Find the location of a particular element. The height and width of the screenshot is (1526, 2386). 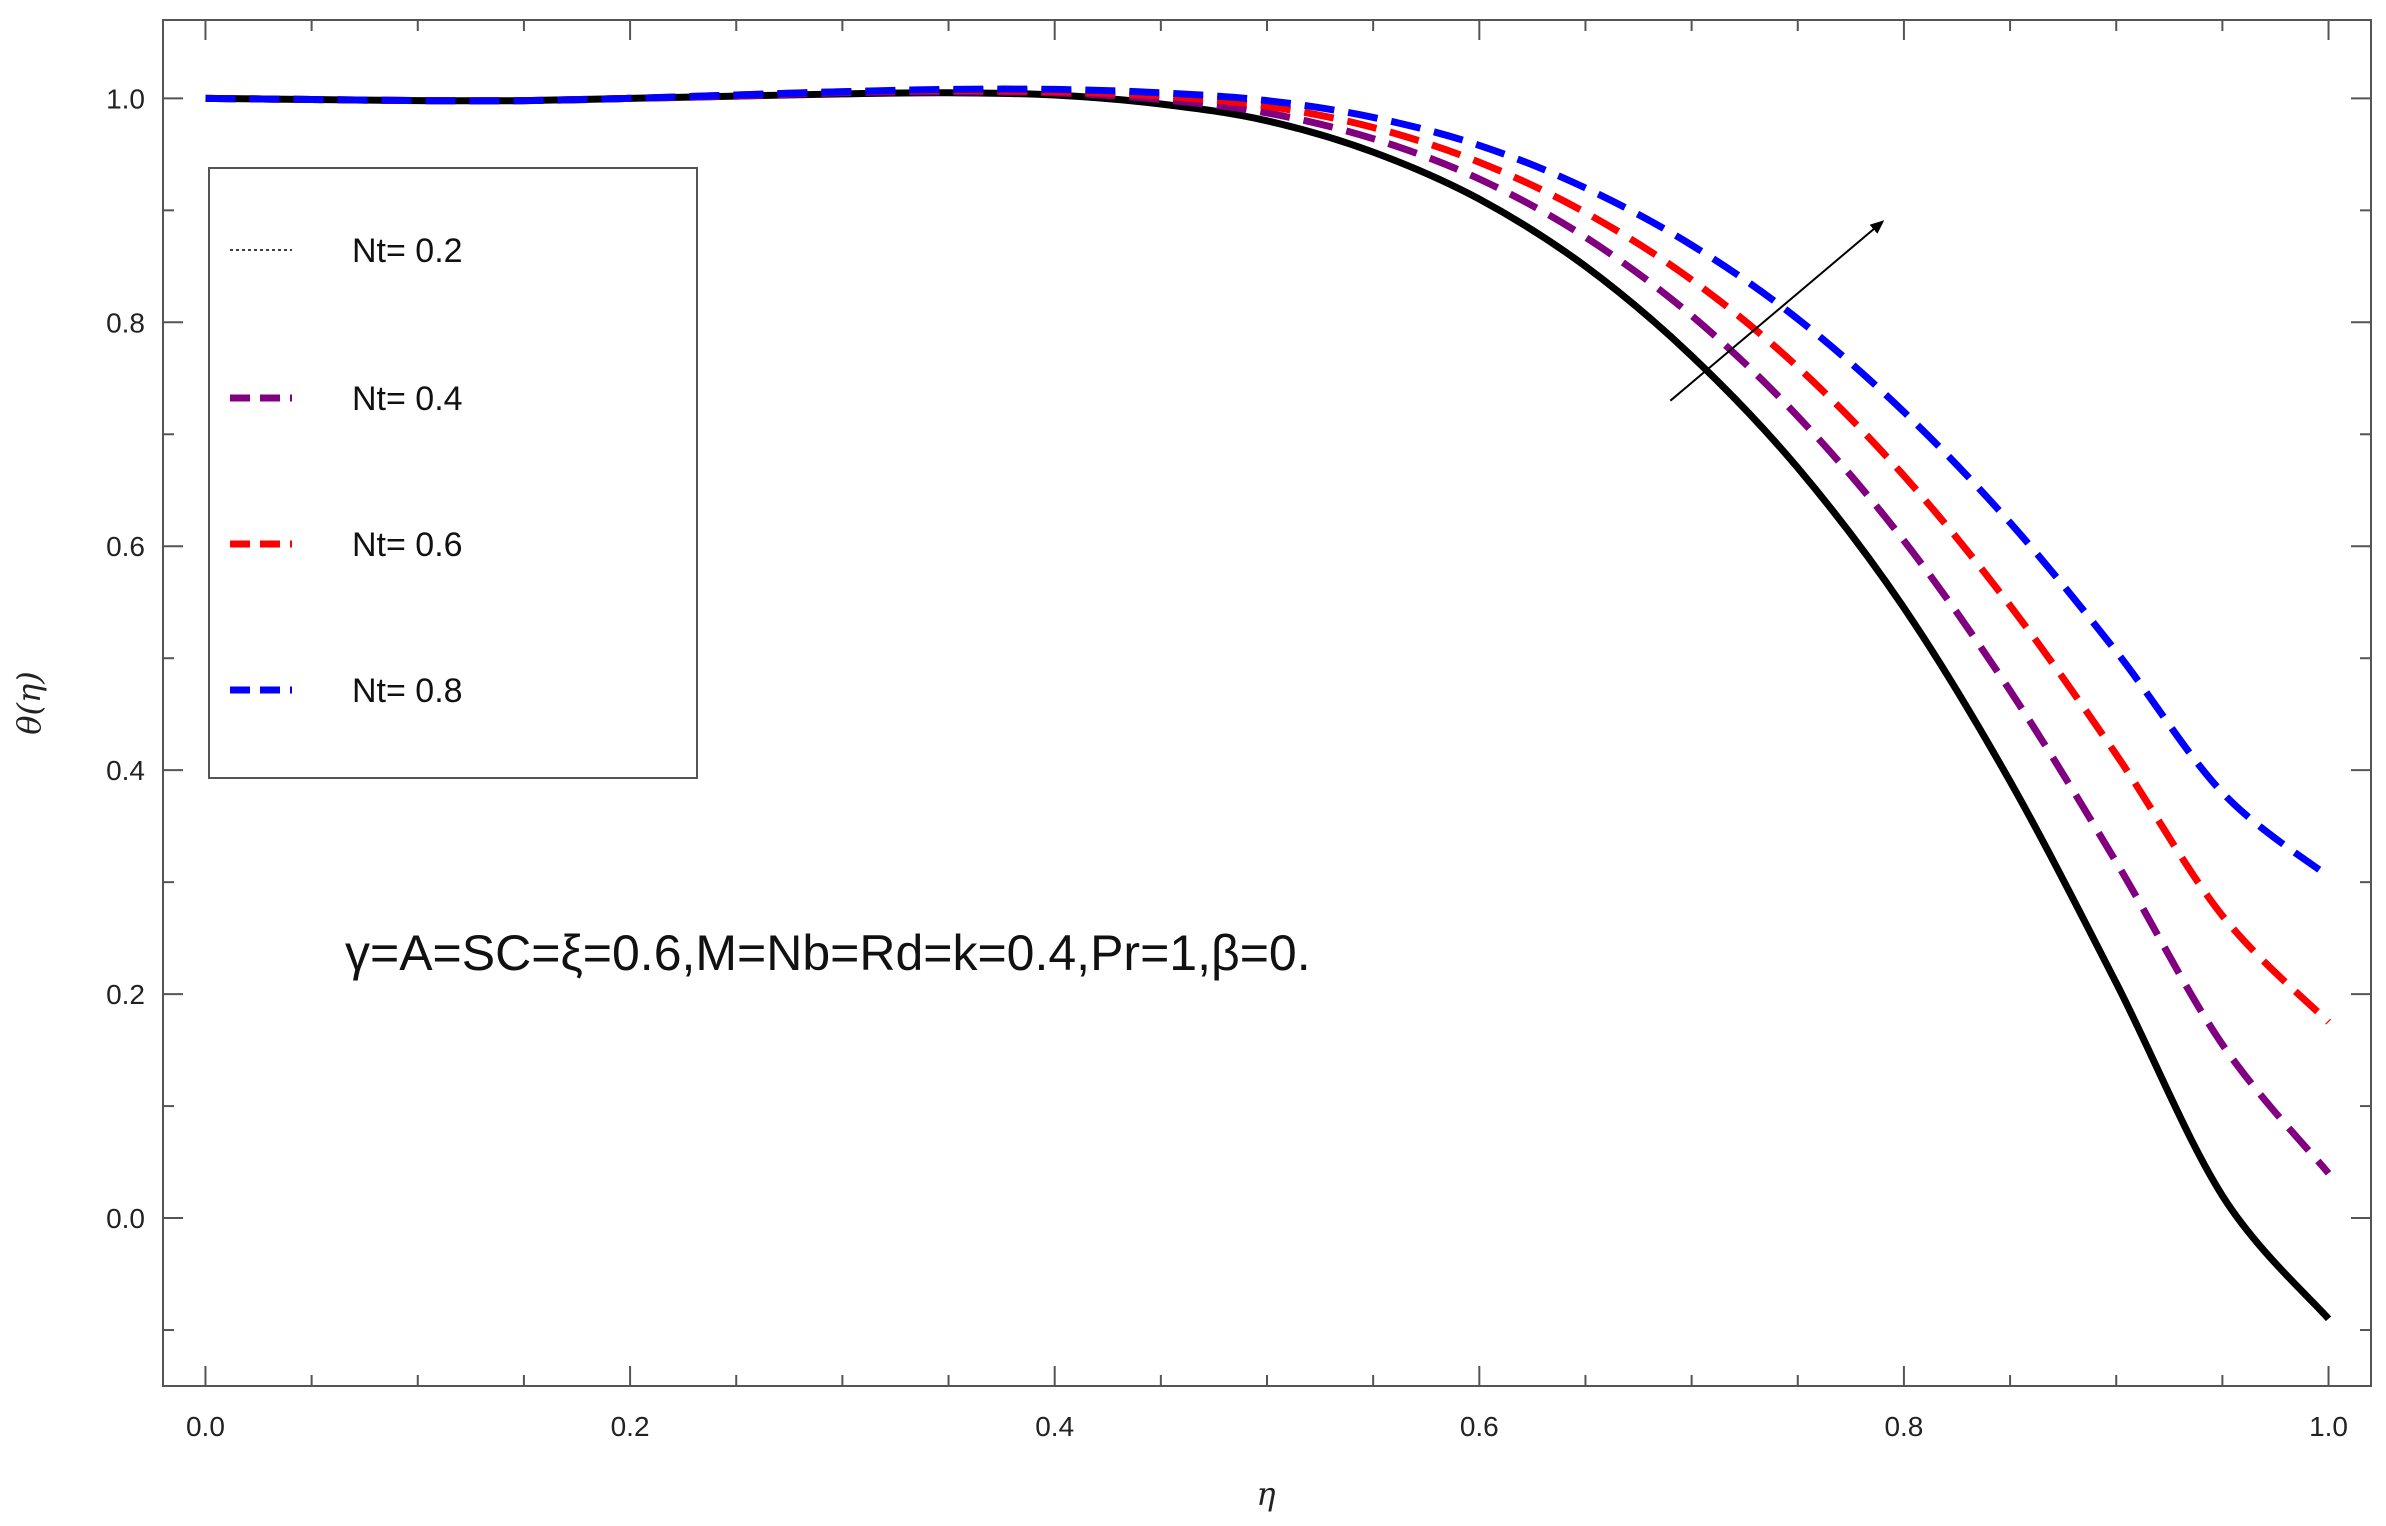

y-tick-label: 0.8 is located at coordinates (125, 322).